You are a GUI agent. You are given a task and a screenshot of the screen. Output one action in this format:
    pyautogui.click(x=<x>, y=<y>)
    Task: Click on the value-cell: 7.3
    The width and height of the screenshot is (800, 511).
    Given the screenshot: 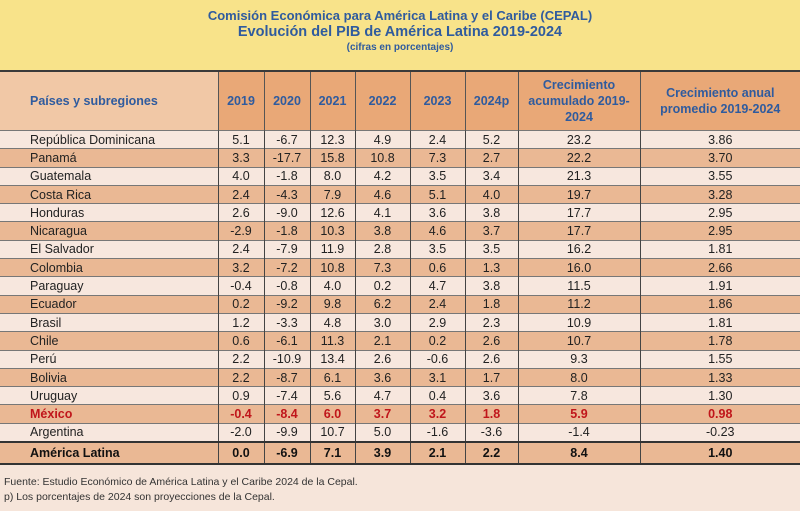 What is the action you would take?
    pyautogui.click(x=382, y=267)
    